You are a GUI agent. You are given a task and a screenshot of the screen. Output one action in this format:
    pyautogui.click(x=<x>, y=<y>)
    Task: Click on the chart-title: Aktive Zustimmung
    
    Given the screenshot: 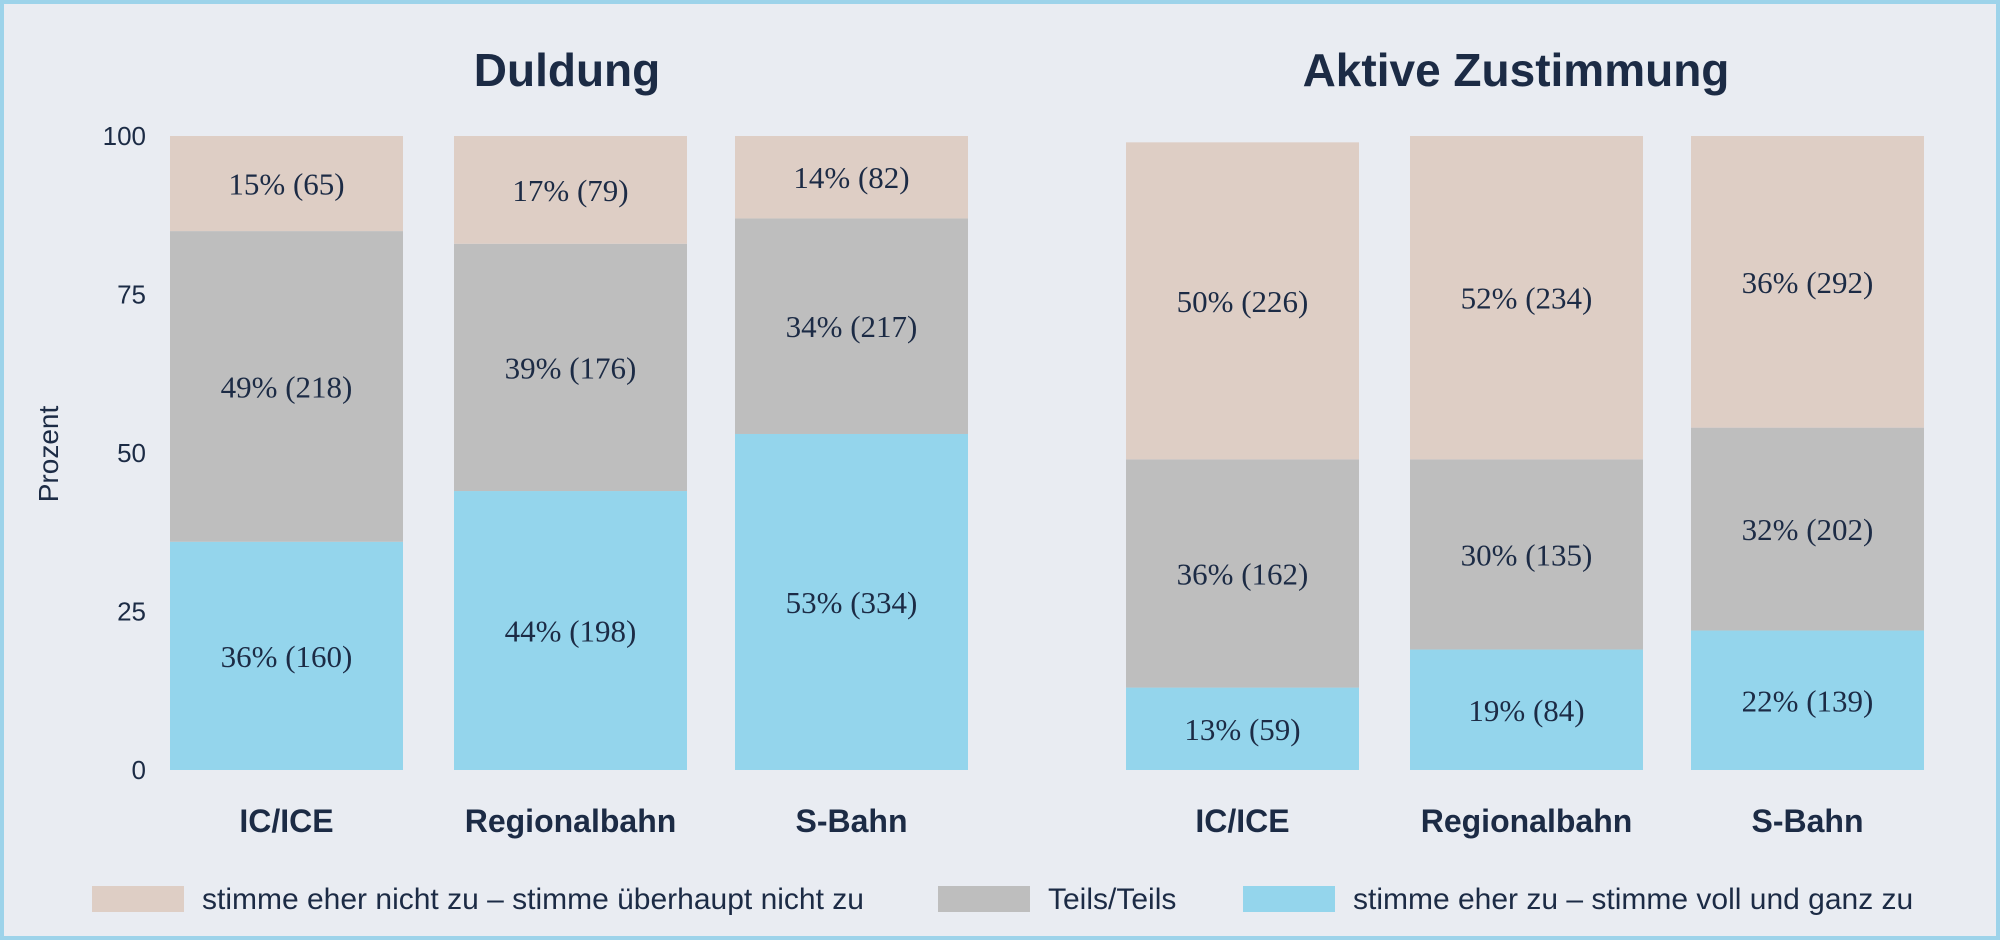 What is the action you would take?
    pyautogui.click(x=1516, y=70)
    